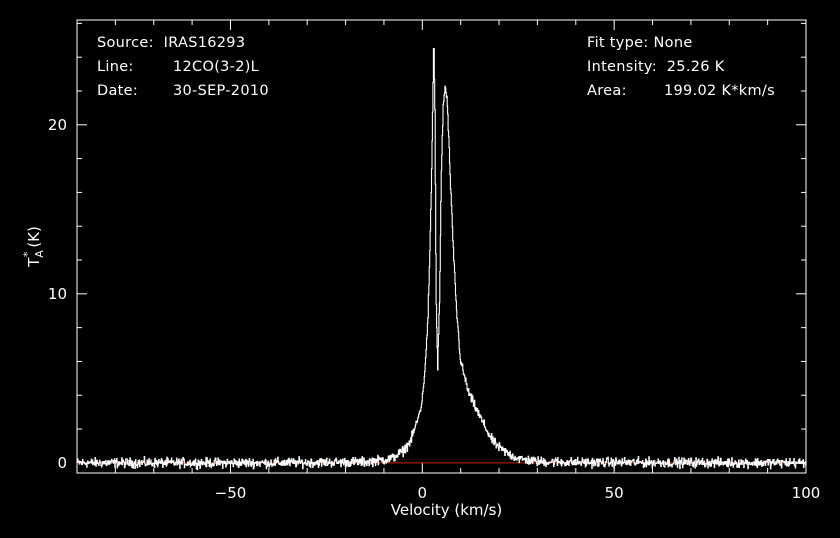 This screenshot has height=538, width=840. What do you see at coordinates (622, 67) in the screenshot?
I see `intensity-label: Intensity:` at bounding box center [622, 67].